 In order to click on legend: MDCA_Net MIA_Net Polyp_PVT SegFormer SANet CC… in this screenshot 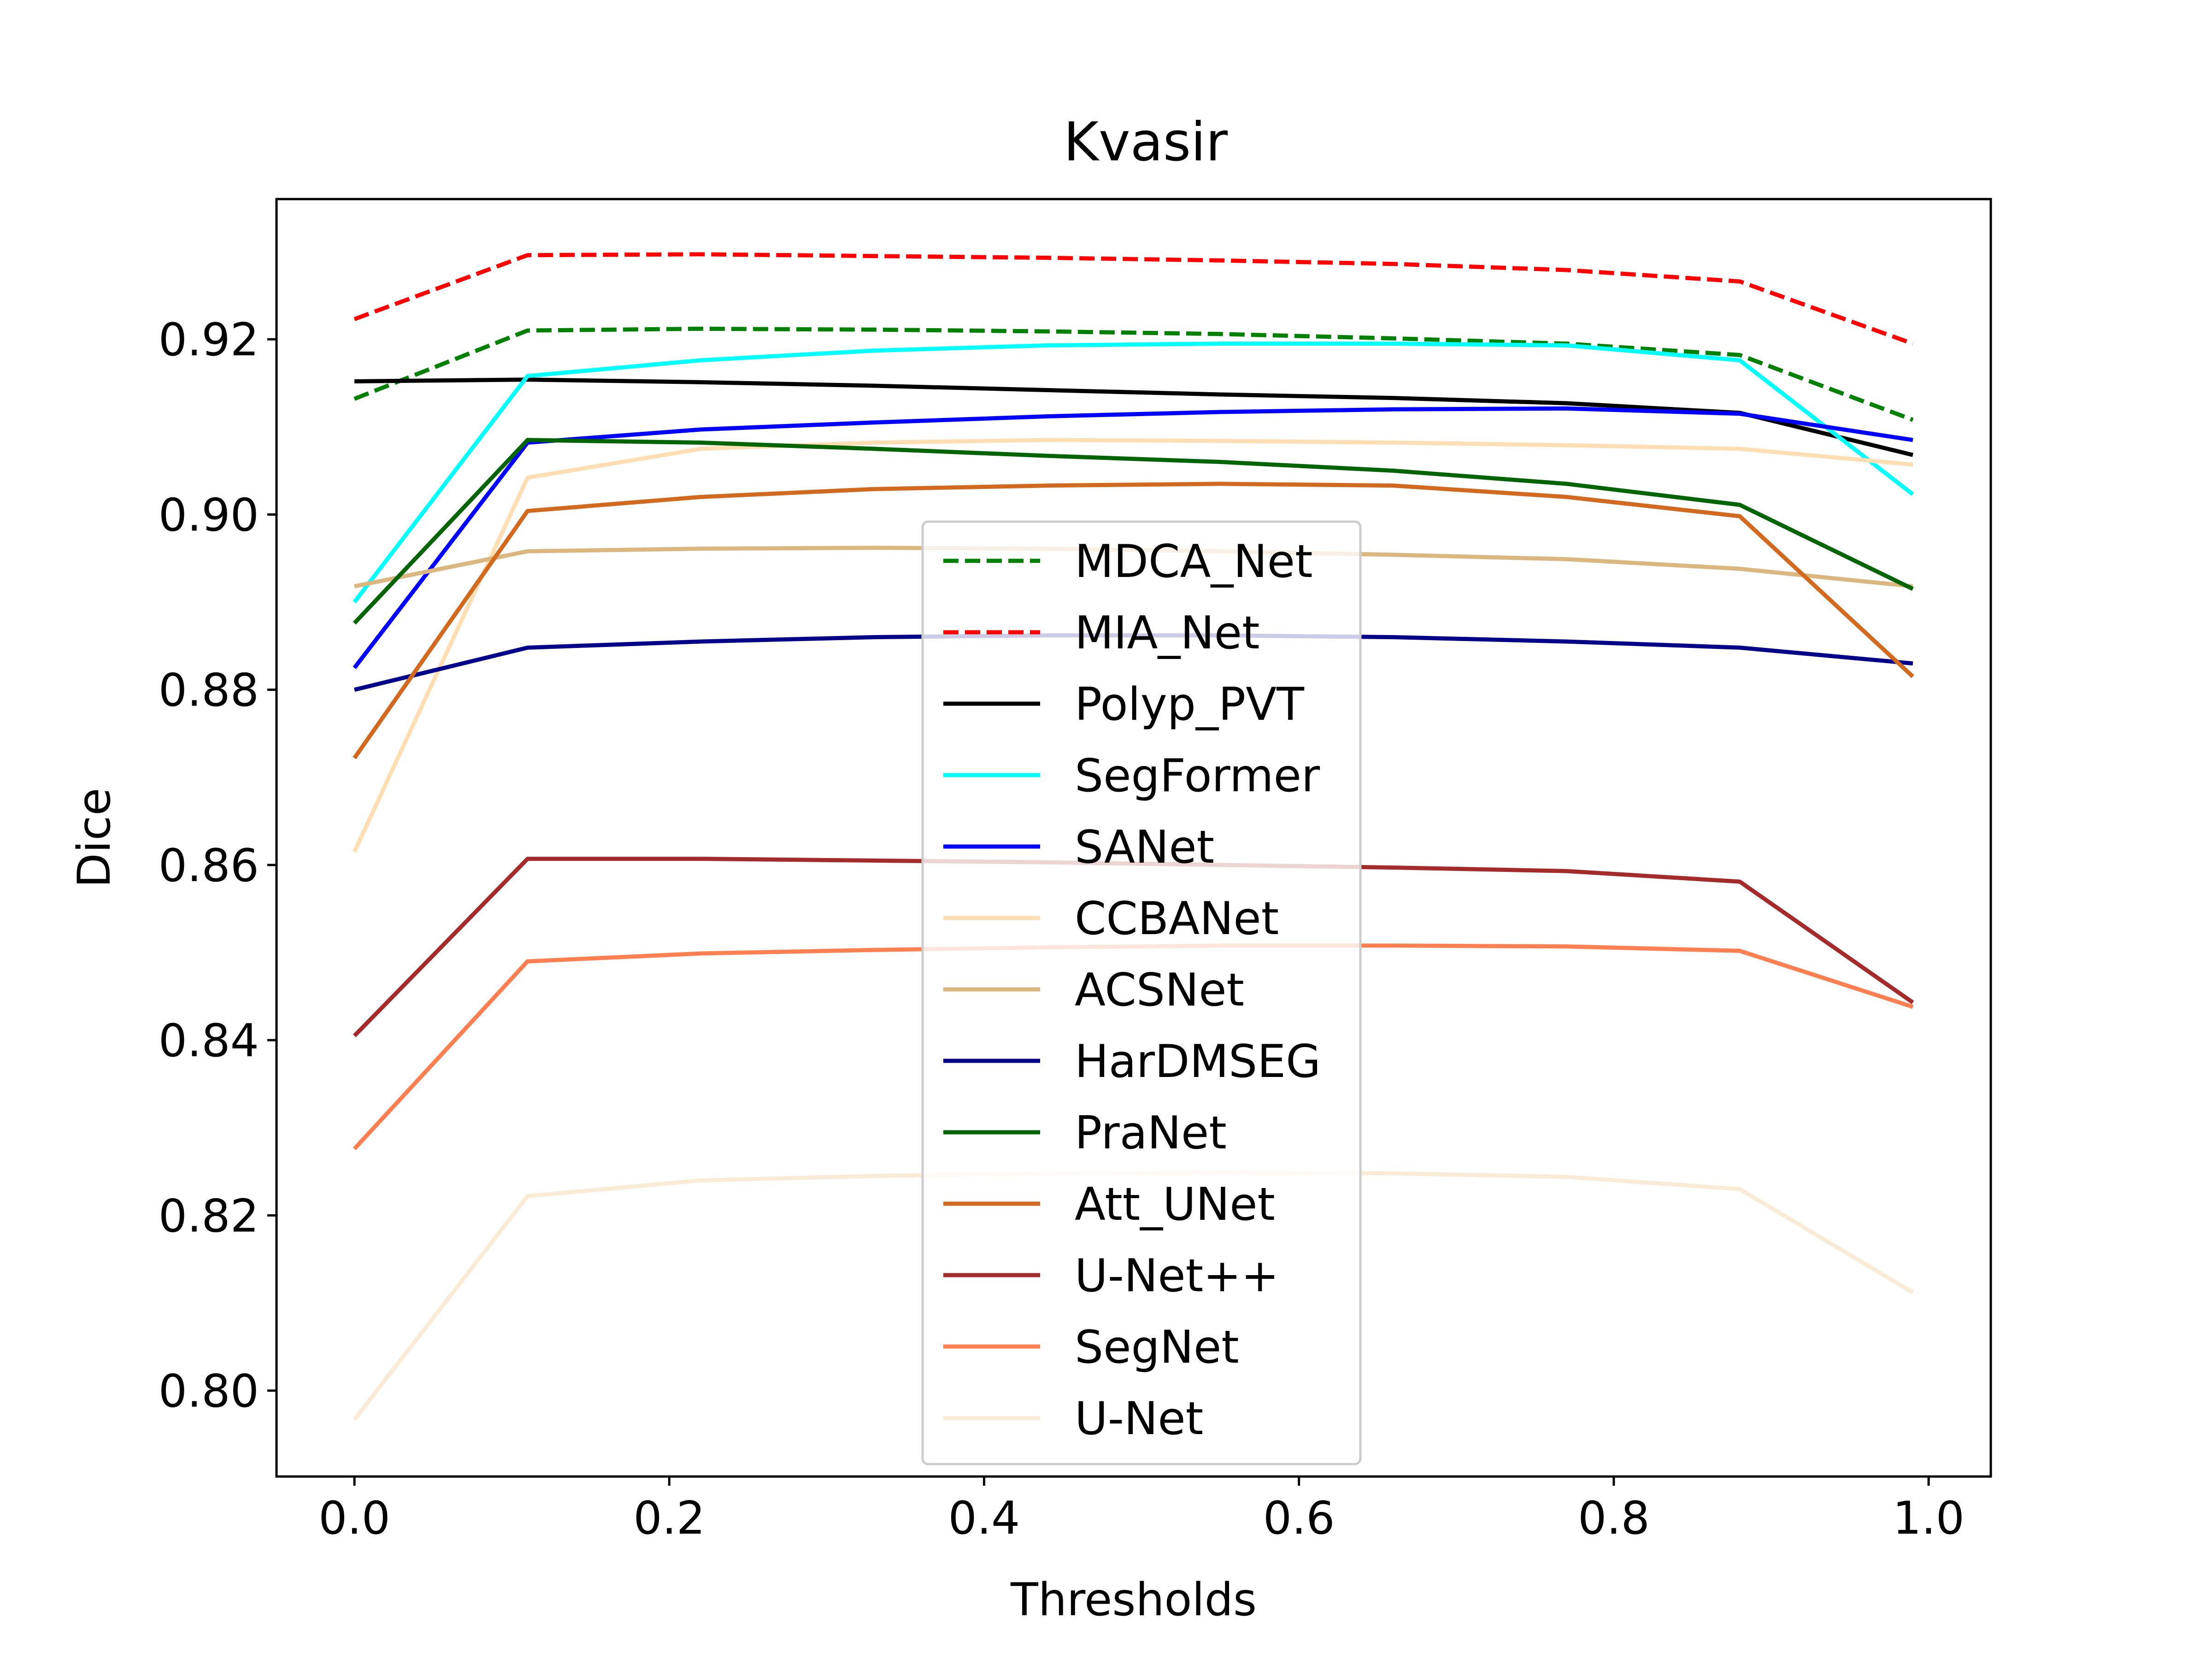, I will do `click(1141, 992)`.